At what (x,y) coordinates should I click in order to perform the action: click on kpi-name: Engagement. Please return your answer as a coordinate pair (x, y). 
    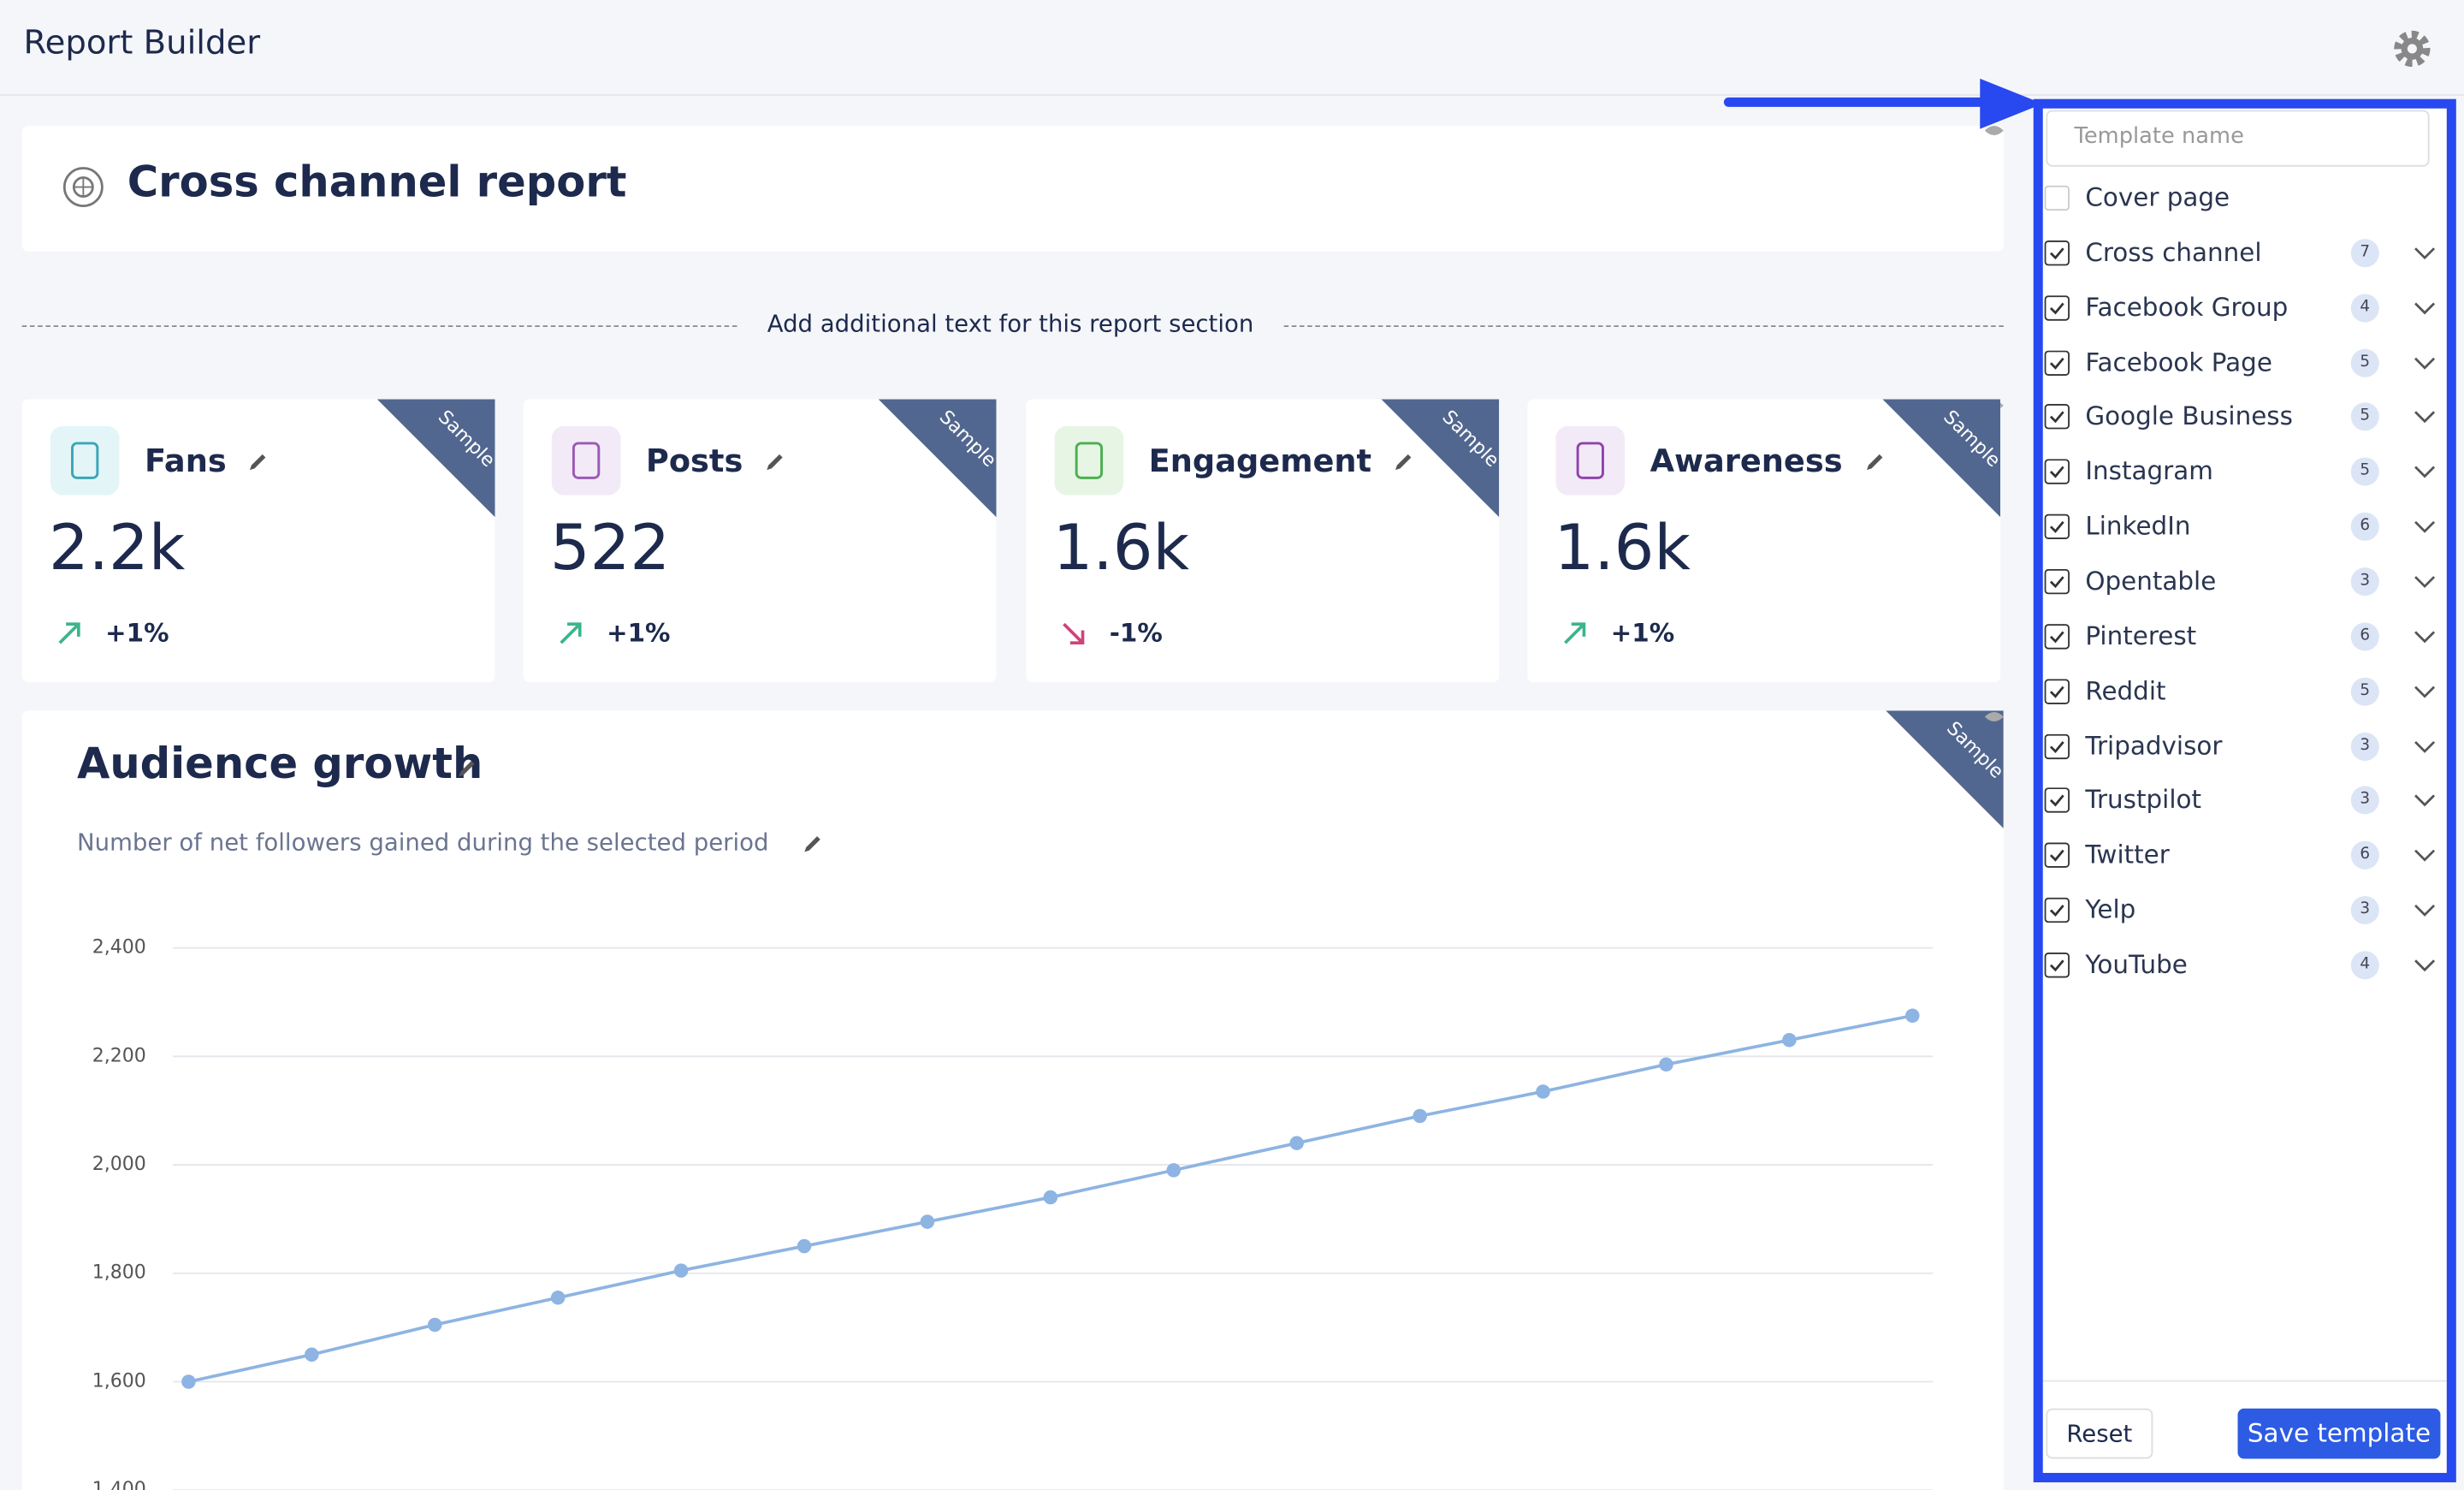
    Looking at the image, I should click on (1260, 461).